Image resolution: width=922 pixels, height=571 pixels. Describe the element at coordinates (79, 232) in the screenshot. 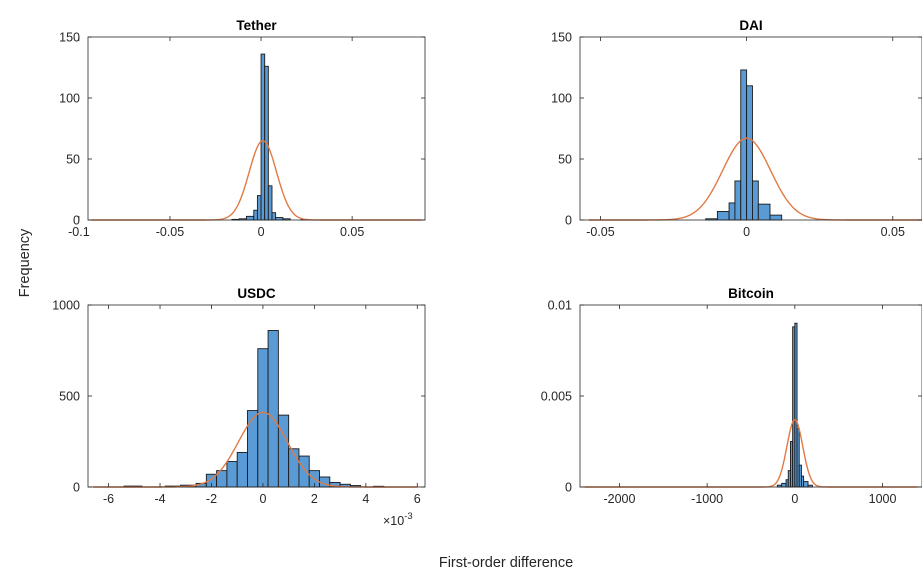

I see `x-tick-label: -0.1` at that location.